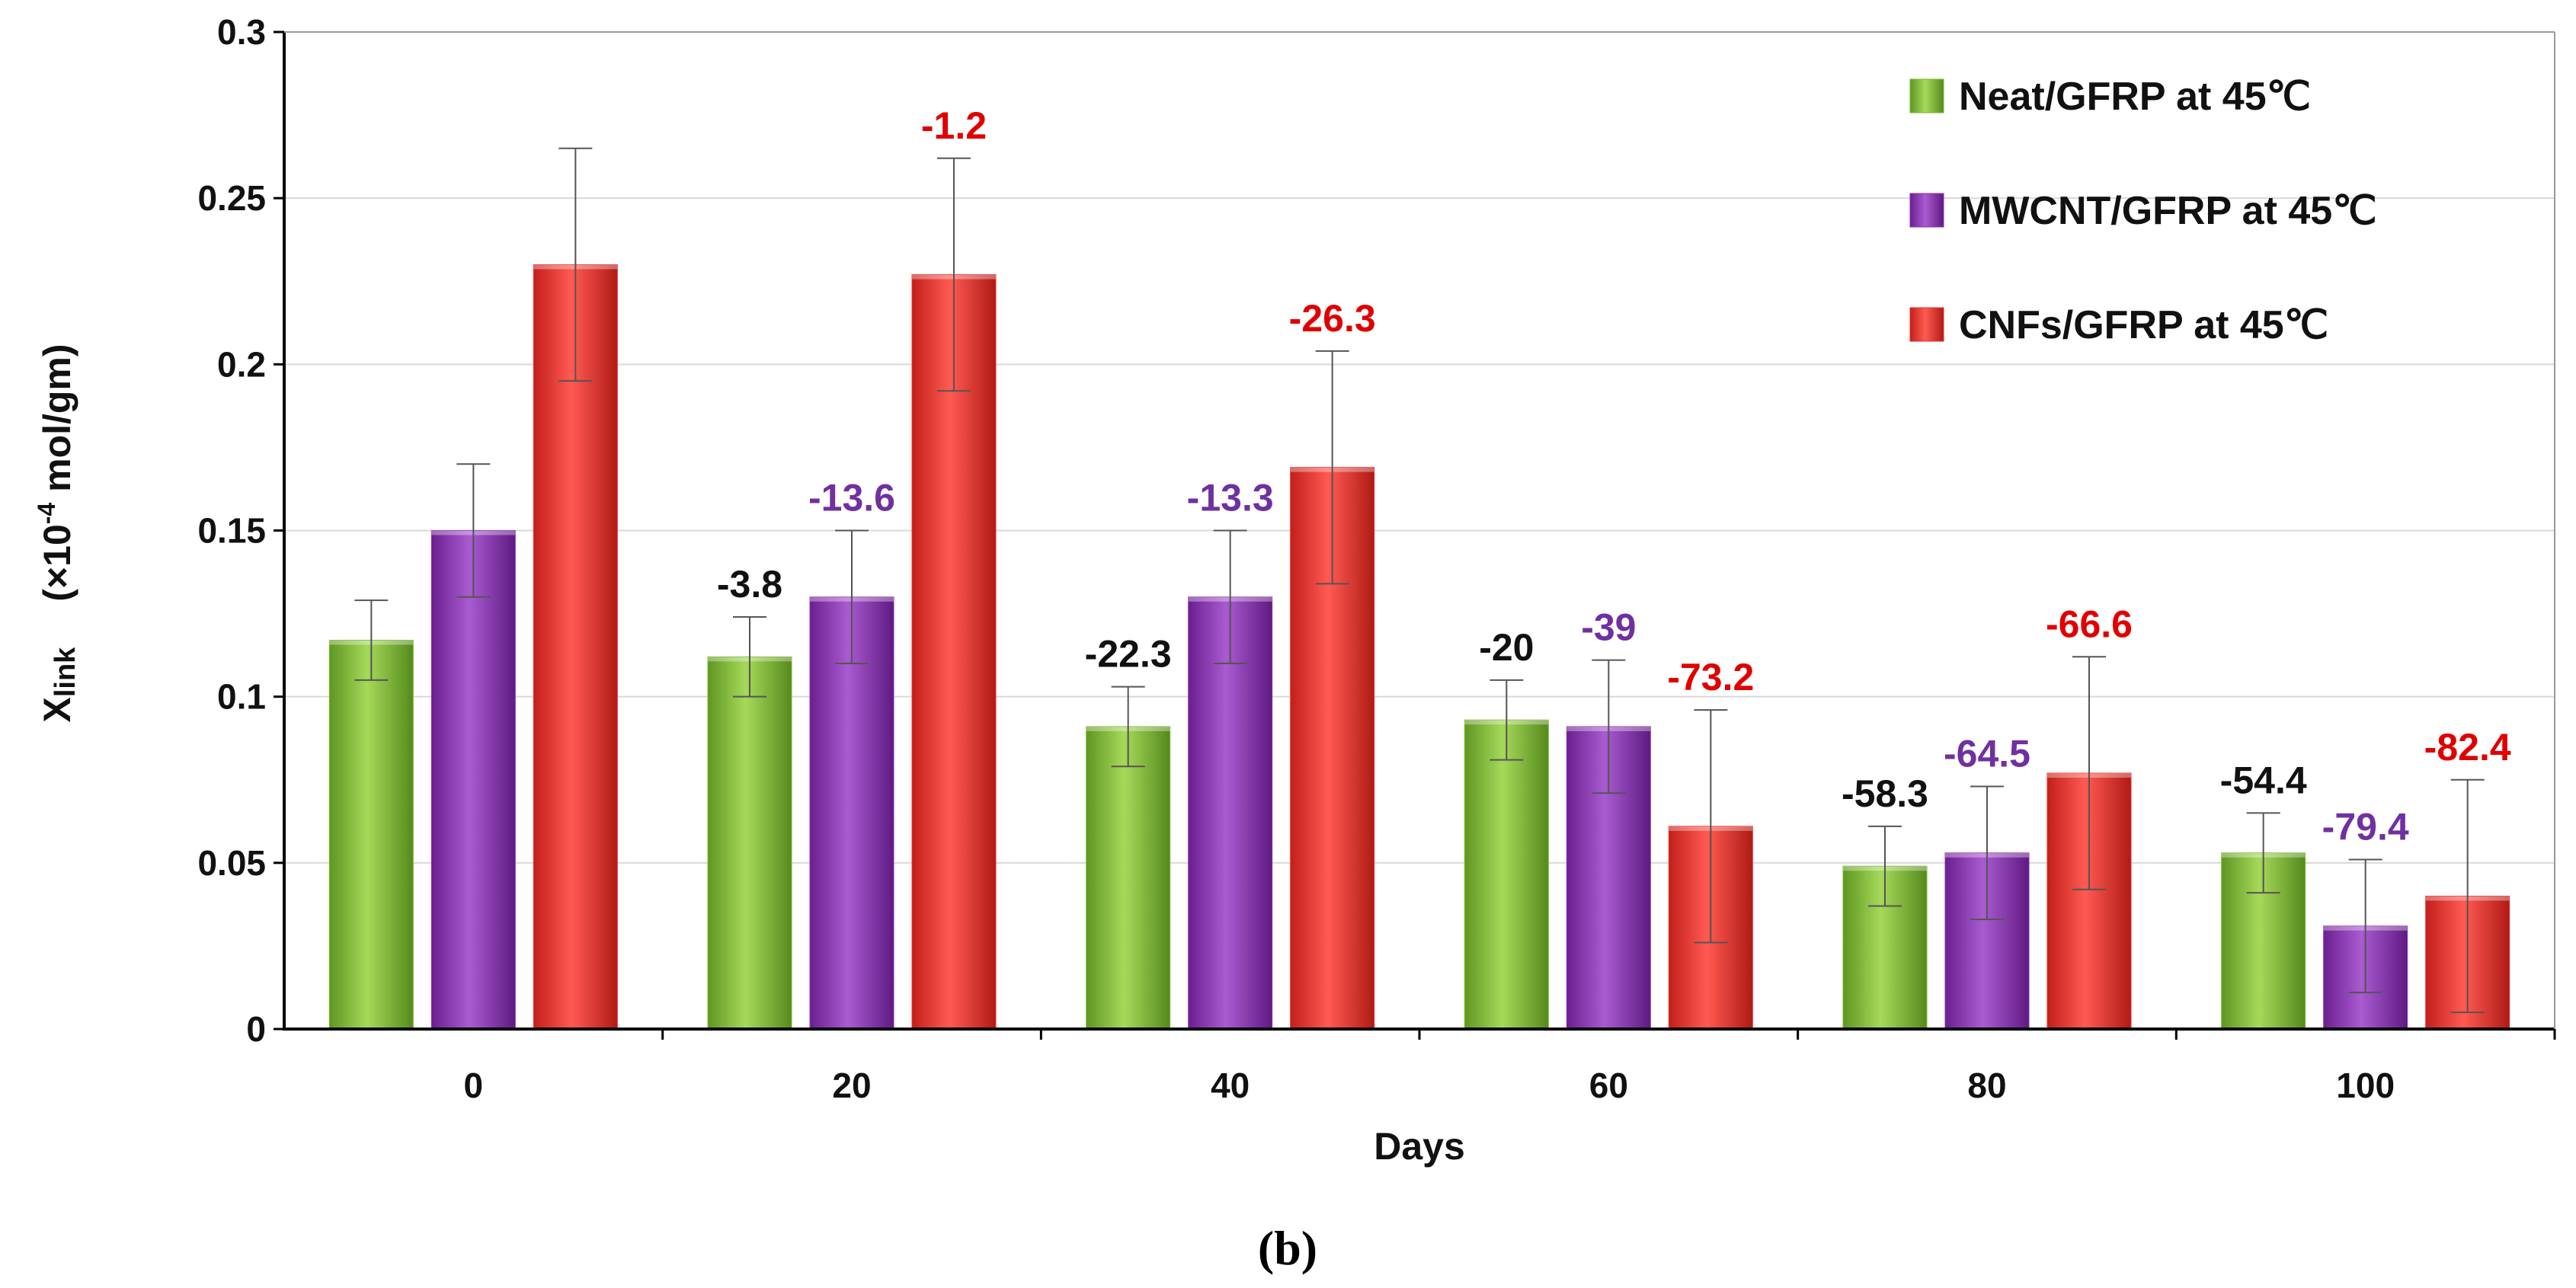  What do you see at coordinates (231, 863) in the screenshot?
I see `y-tick-label: 0.05` at bounding box center [231, 863].